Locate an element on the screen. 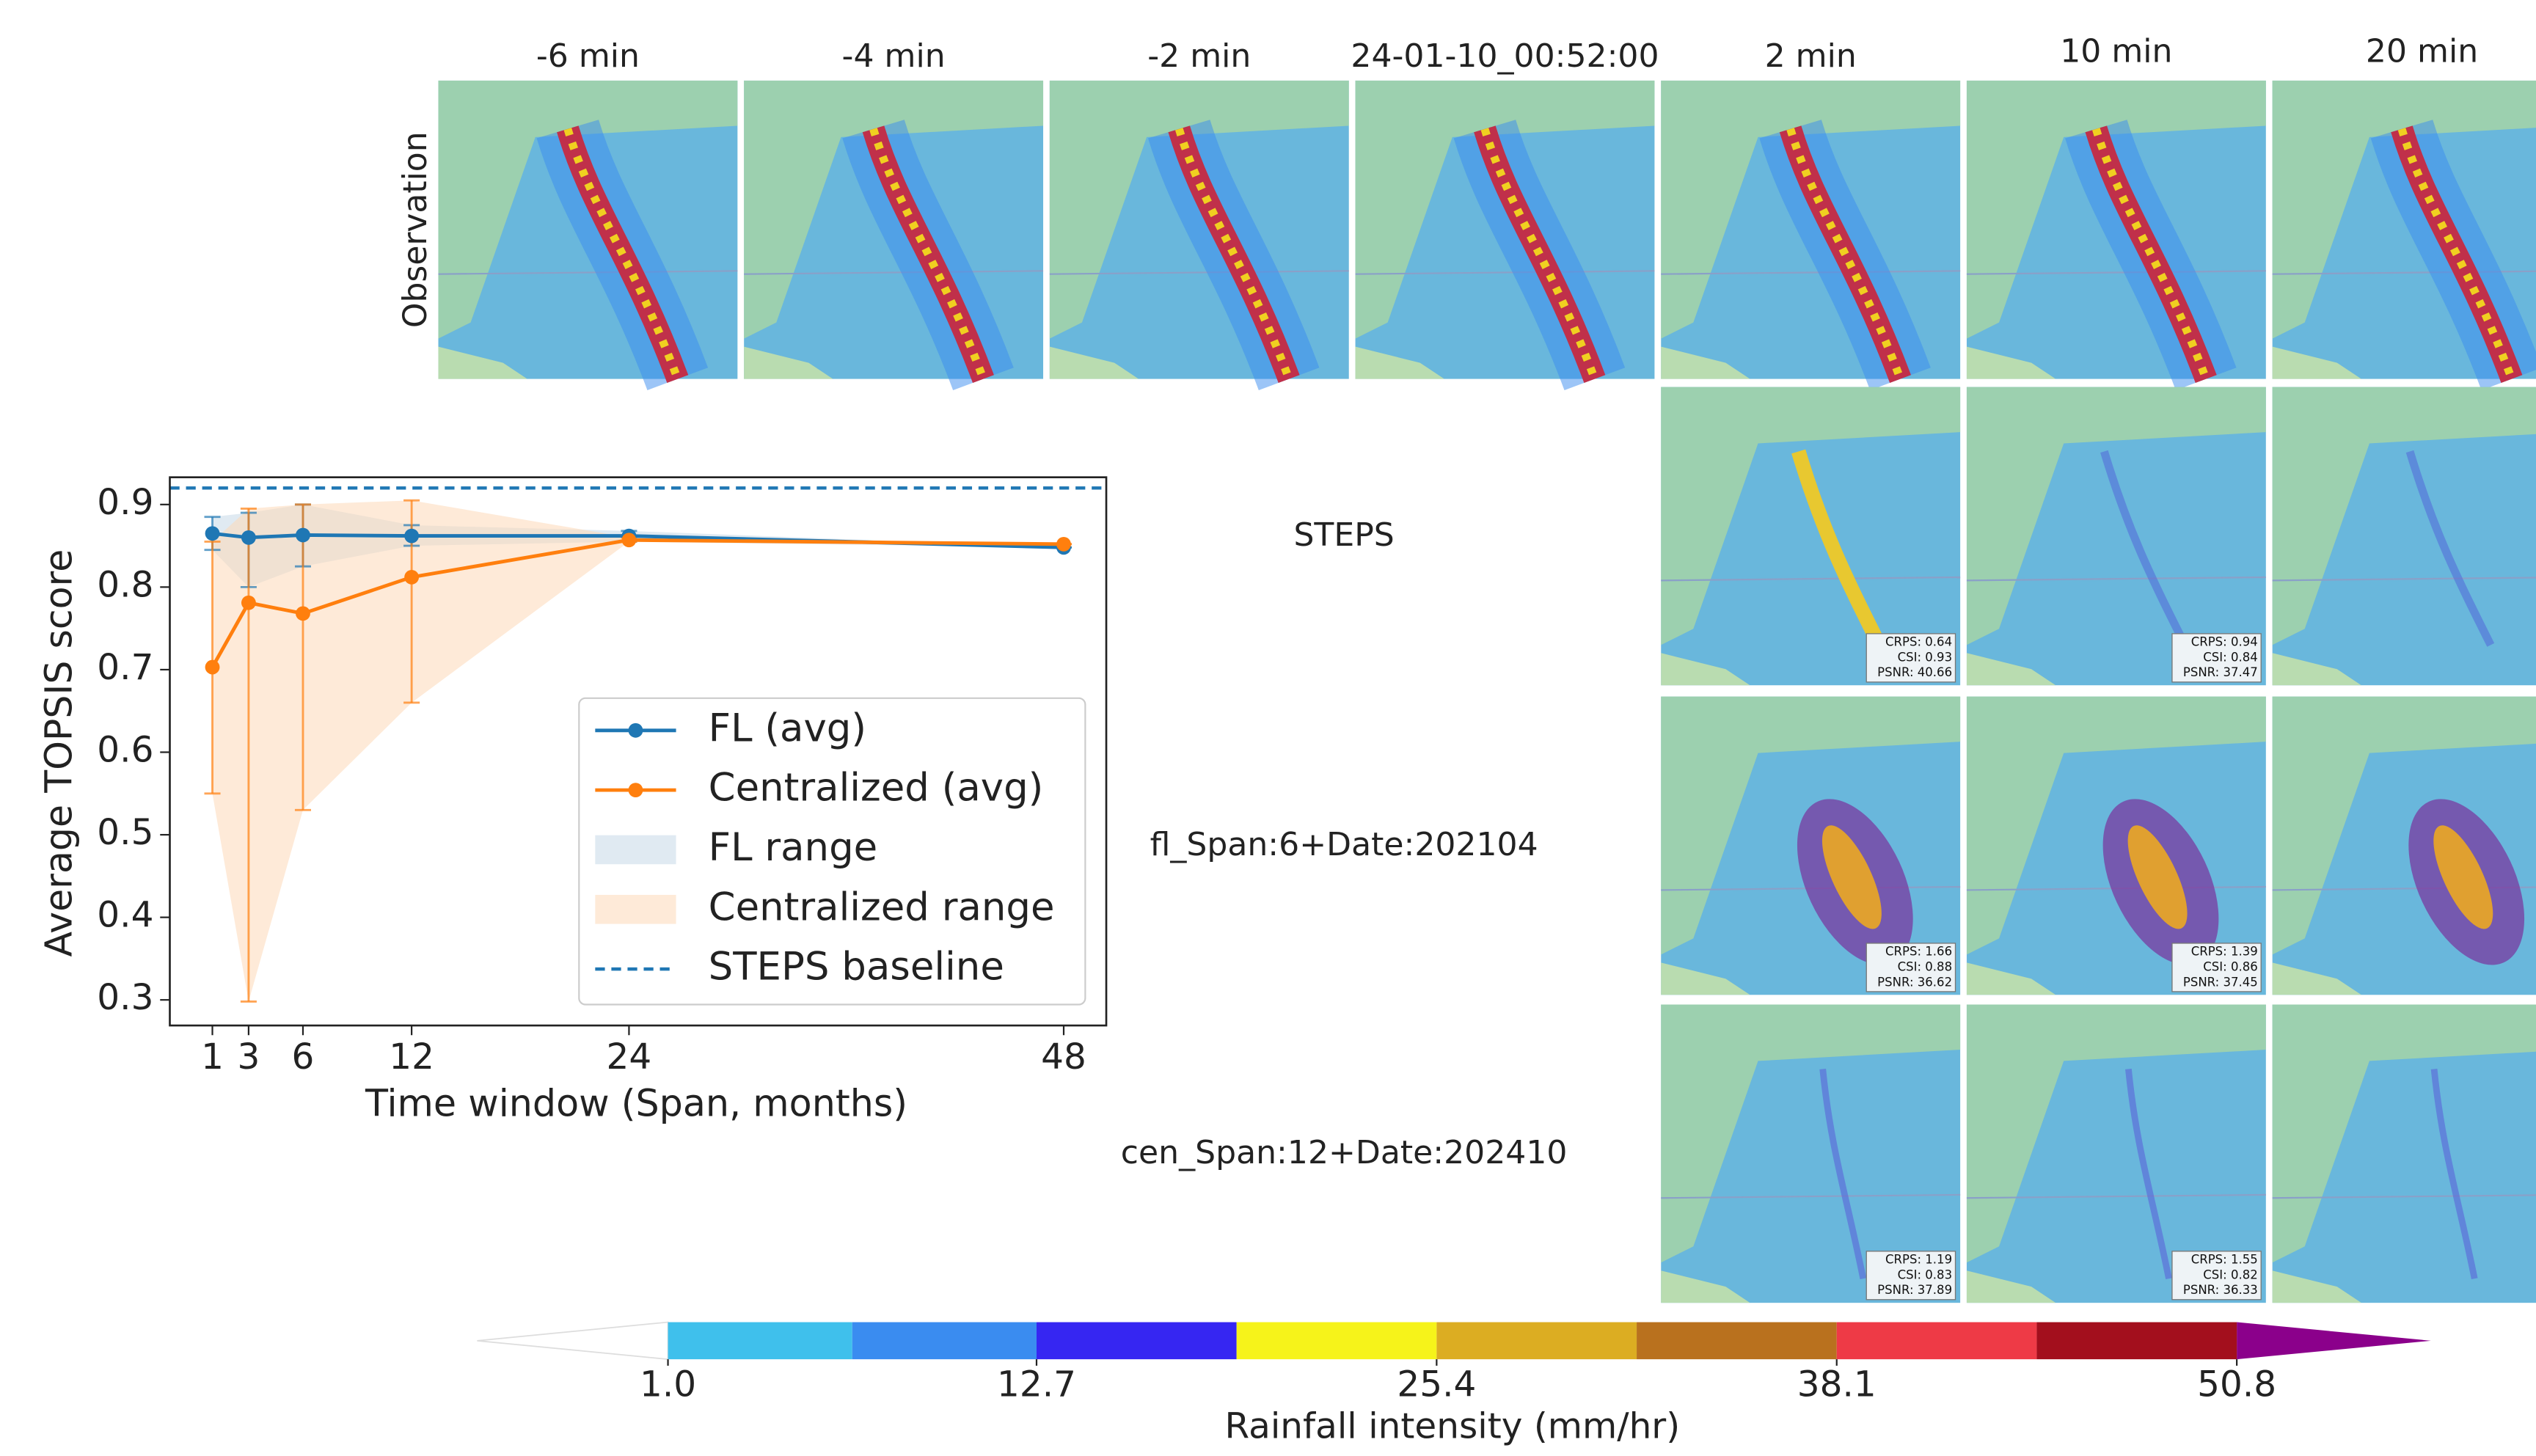  rain-blob is located at coordinates (1852, 877).